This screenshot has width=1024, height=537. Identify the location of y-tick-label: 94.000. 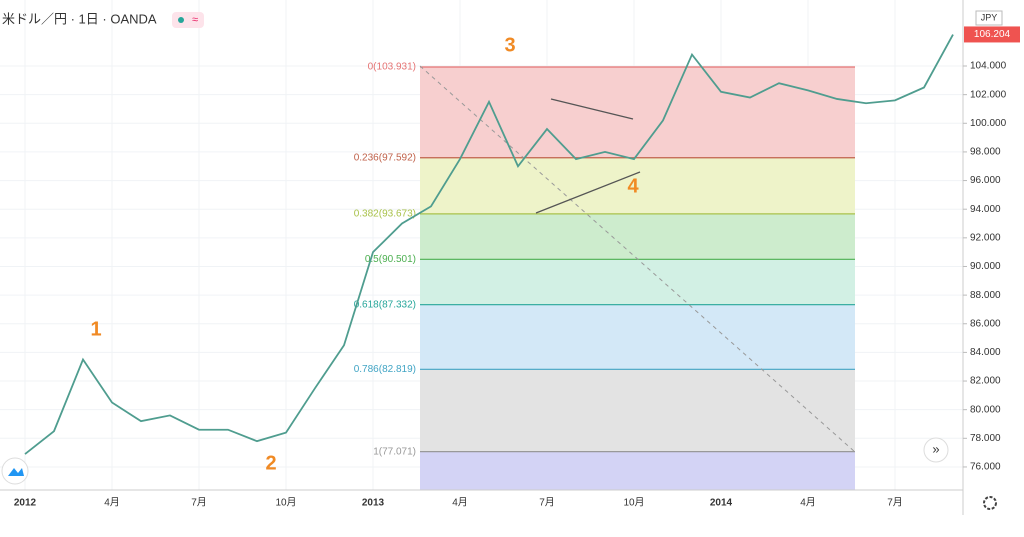
(985, 209).